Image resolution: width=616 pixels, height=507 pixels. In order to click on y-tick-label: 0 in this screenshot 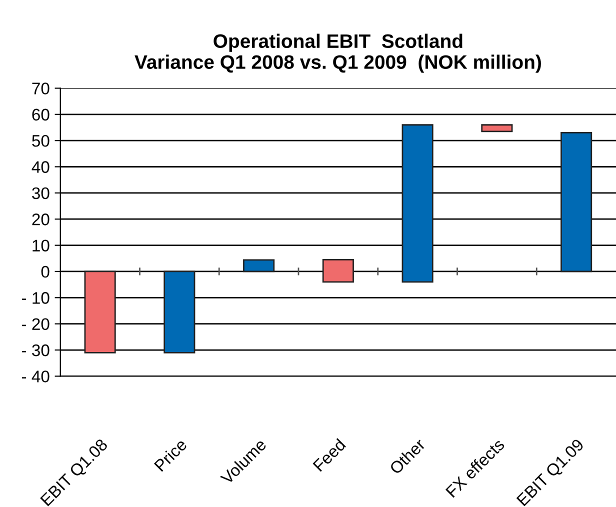, I will do `click(45, 272)`.